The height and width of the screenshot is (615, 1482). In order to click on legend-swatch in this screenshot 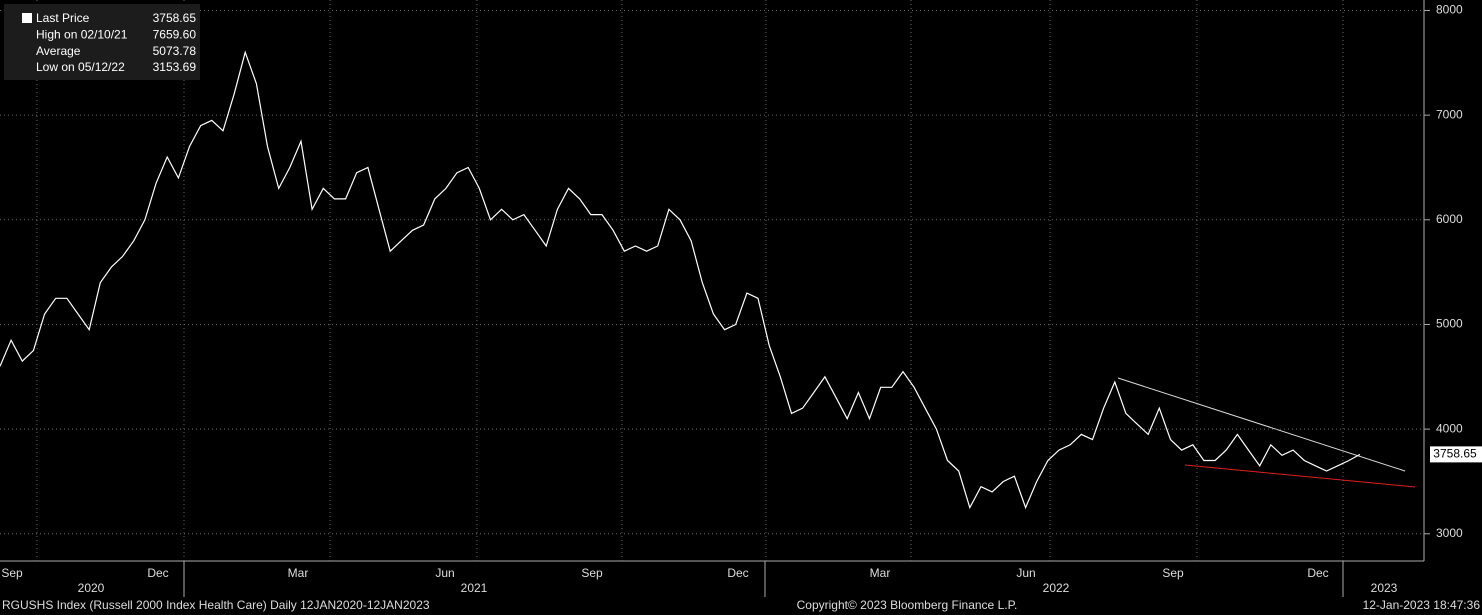, I will do `click(27, 18)`.